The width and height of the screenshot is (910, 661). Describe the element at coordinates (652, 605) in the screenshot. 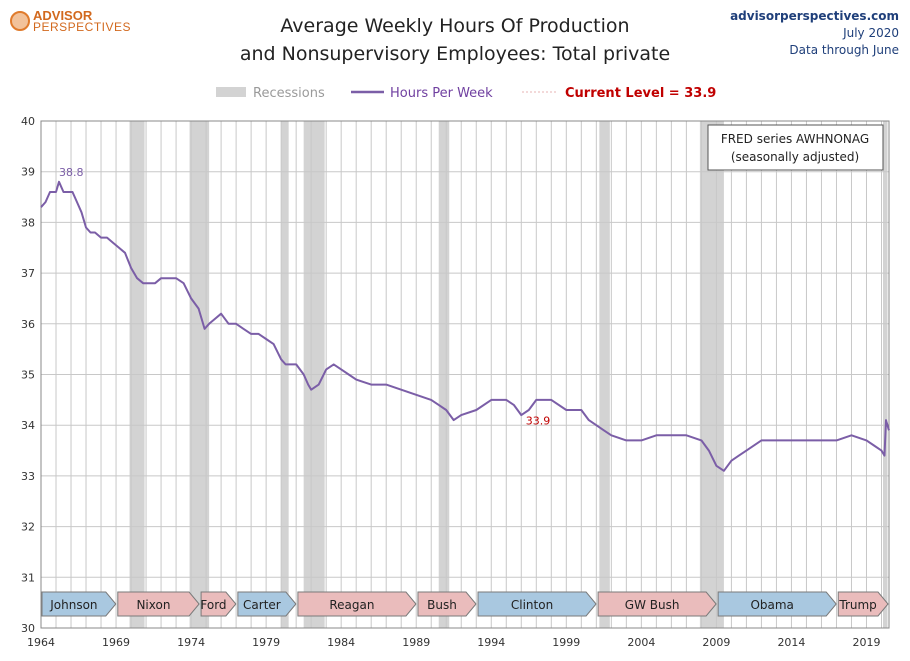

I see `president-label: GW Bush` at that location.